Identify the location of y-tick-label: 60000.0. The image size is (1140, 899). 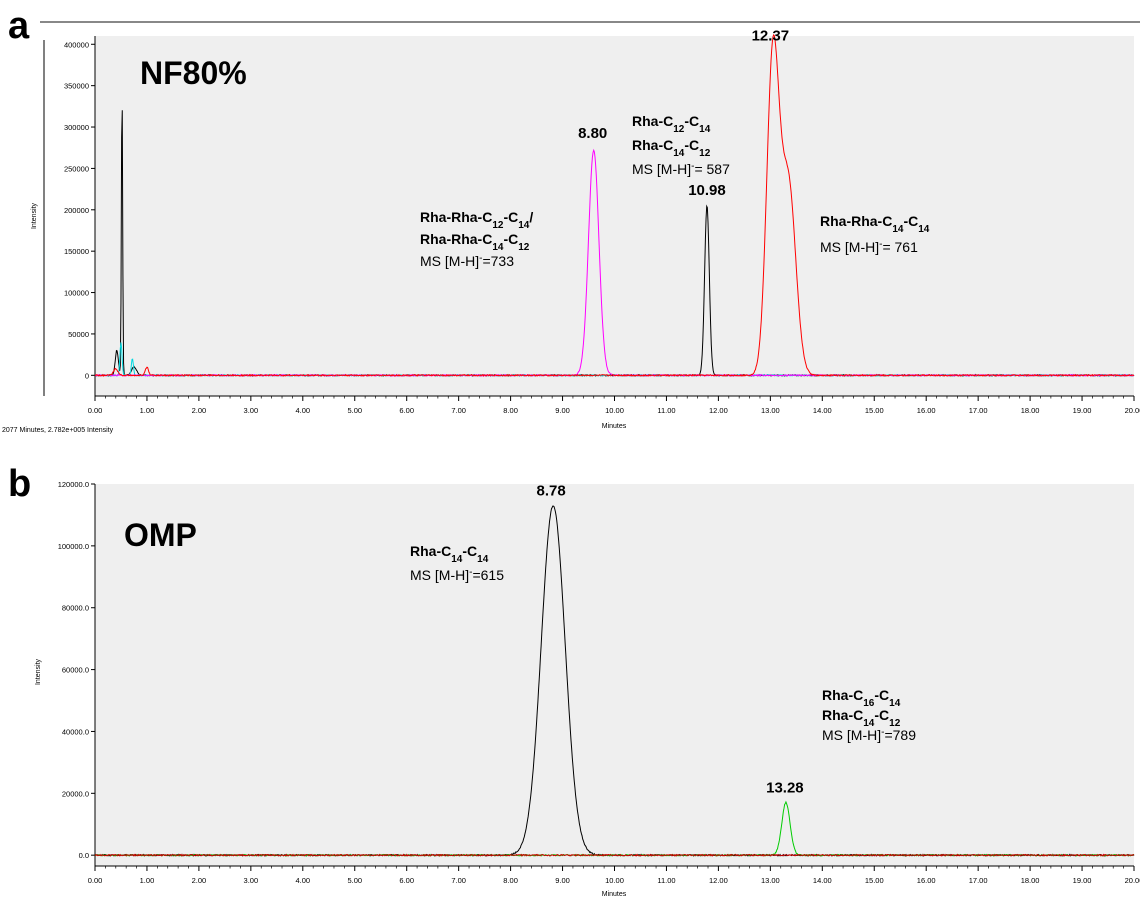
(75, 670).